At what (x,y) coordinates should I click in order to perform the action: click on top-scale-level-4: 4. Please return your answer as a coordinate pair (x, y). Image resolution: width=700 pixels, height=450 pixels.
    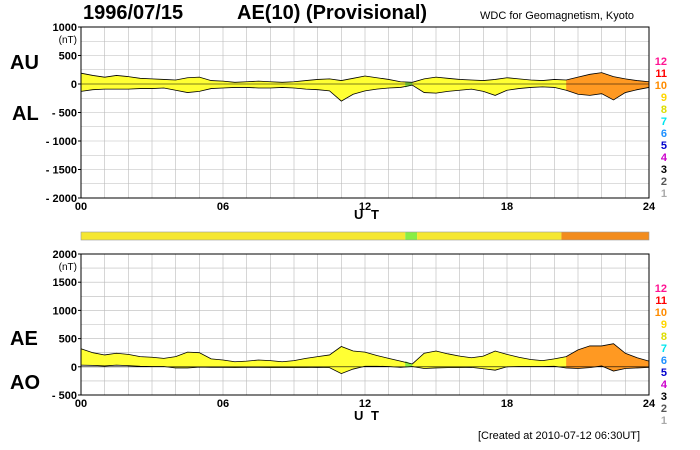
    Looking at the image, I should click on (664, 158).